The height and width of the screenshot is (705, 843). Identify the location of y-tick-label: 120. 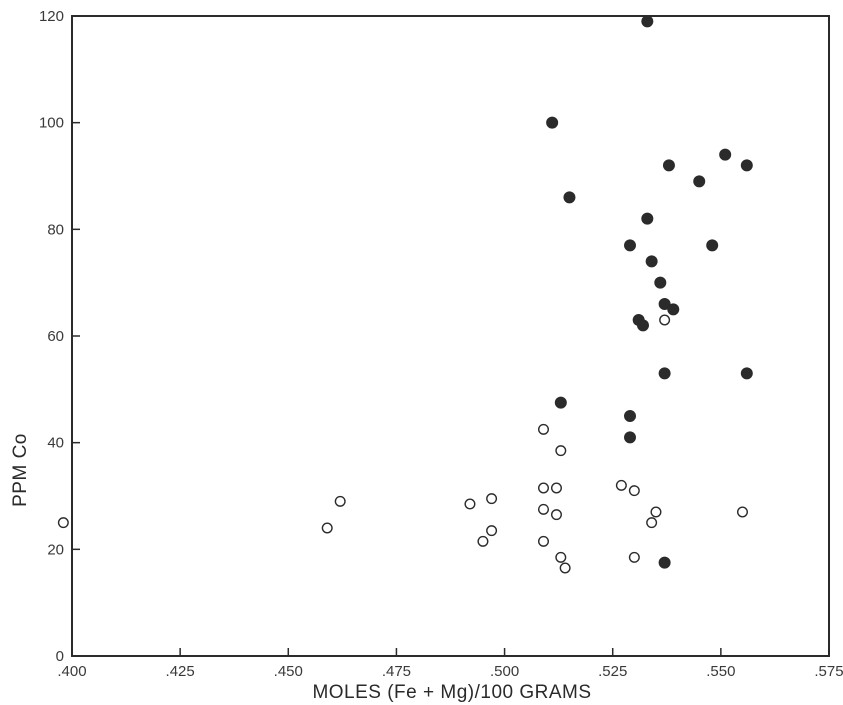
(51, 16).